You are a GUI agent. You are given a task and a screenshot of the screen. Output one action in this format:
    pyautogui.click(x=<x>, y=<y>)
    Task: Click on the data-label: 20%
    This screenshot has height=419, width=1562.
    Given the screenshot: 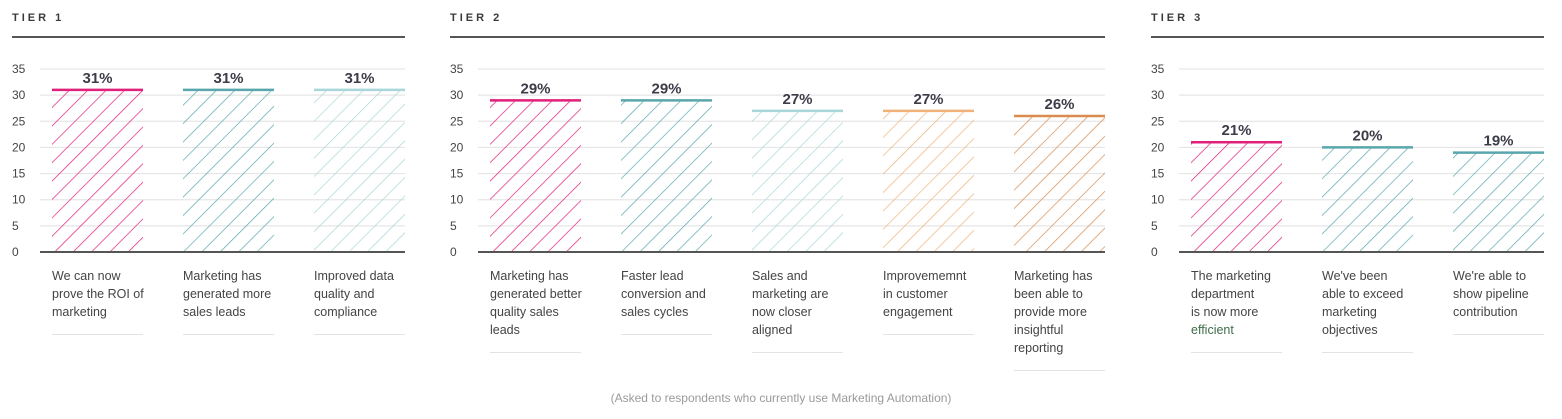 What is the action you would take?
    pyautogui.click(x=1367, y=135)
    